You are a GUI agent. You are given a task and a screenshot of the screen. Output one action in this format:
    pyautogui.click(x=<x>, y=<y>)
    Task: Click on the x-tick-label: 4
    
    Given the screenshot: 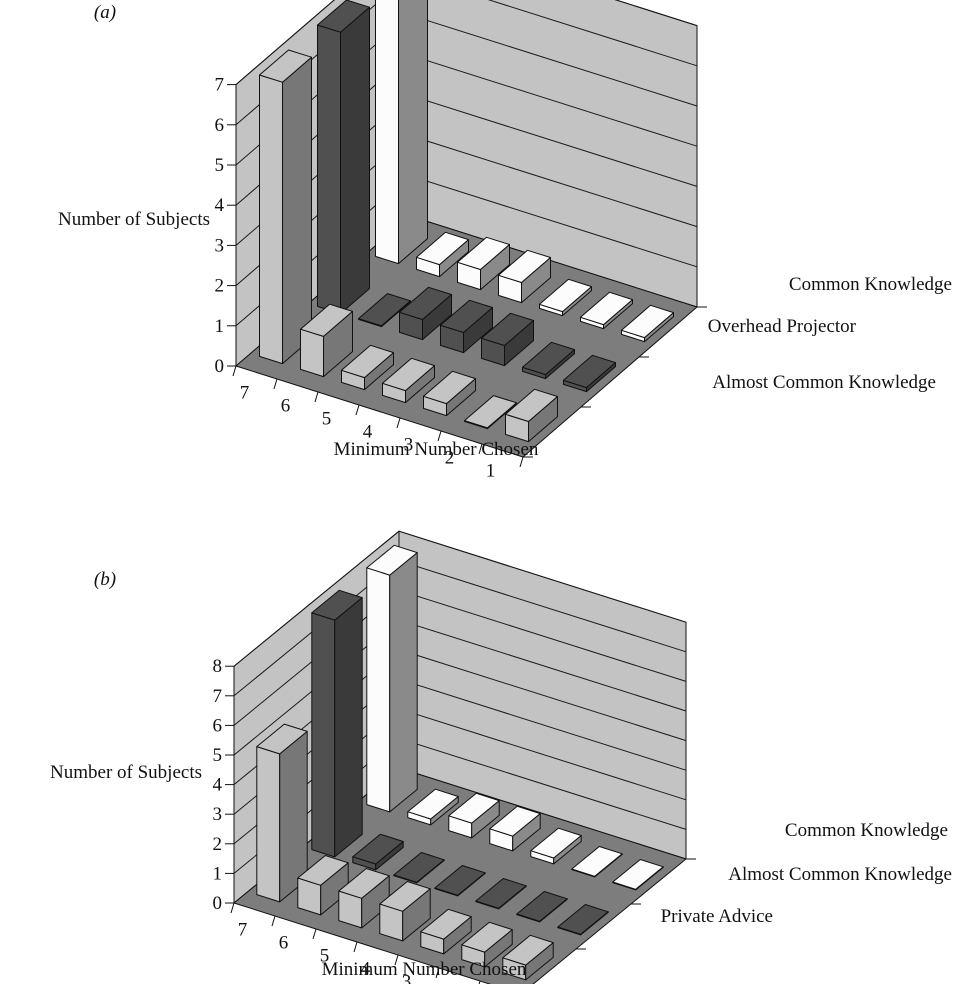 What is the action you would take?
    pyautogui.click(x=366, y=969)
    